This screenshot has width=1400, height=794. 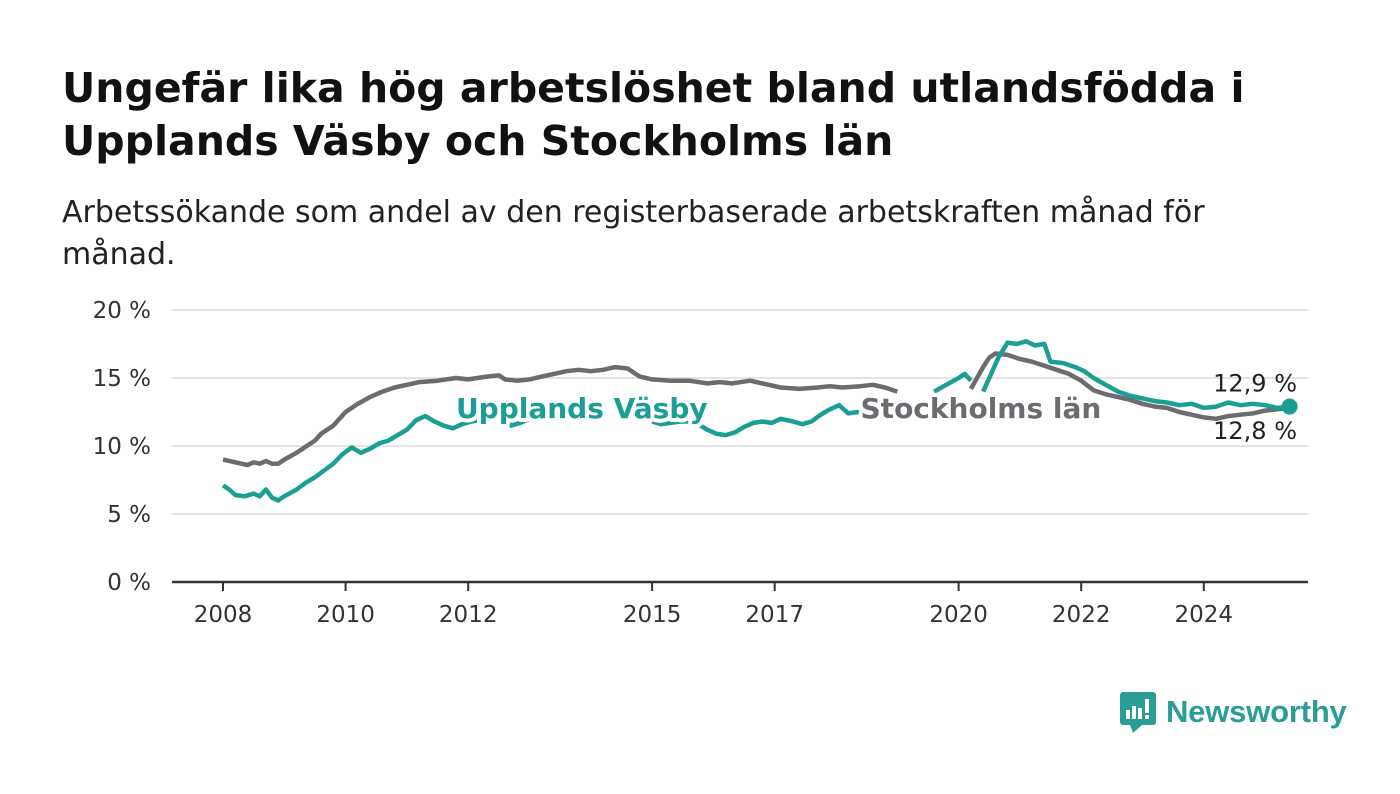 I want to click on x-tick-label: 2017, so click(x=774, y=615).